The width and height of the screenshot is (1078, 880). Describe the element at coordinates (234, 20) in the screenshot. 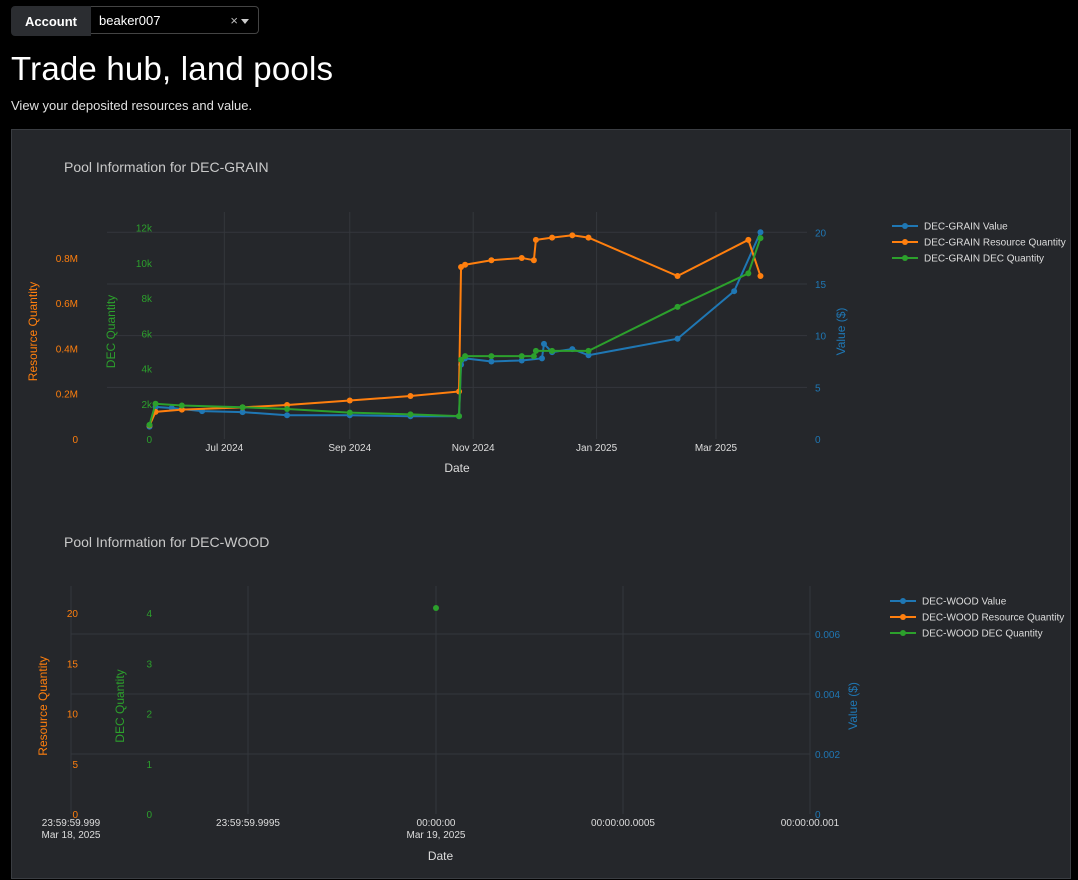

I see `clear-icon: ×` at that location.